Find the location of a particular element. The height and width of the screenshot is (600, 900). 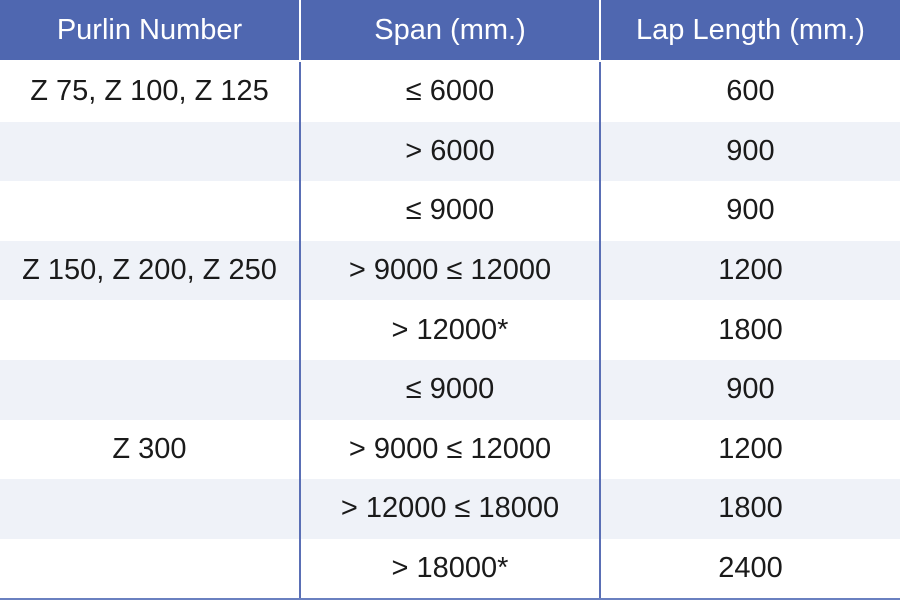

purlin-number-cell: Z 150, Z 200, Z 250 is located at coordinates (150, 270).